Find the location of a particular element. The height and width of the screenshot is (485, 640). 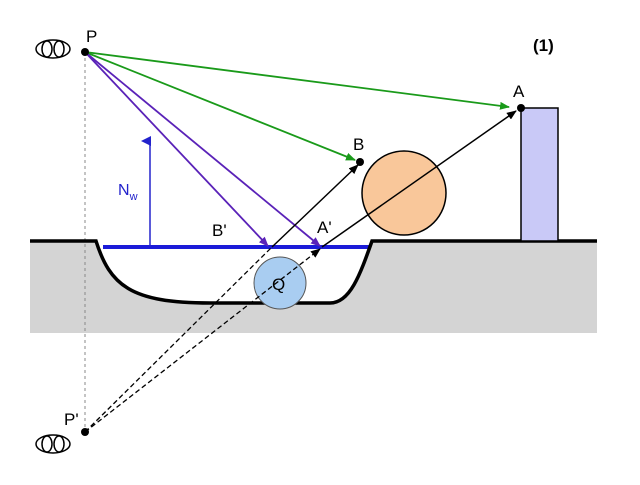

ray-p-to-a-prime is located at coordinates (202, 149).